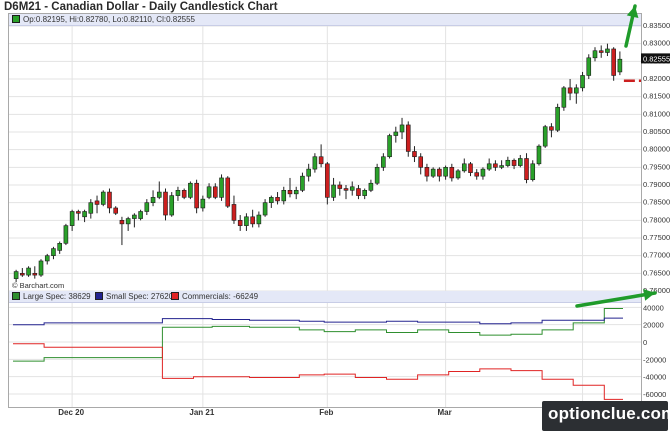 Image resolution: width=670 pixels, height=431 pixels. Describe the element at coordinates (656, 96) in the screenshot. I see `price-tick-label: 0.81500` at that location.